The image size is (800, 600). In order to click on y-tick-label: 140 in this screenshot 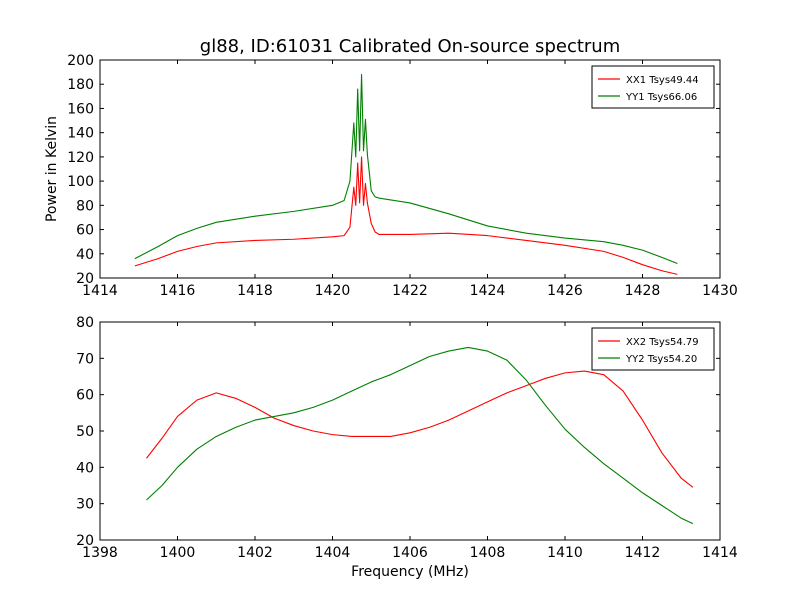, I will do `click(80, 134)`.